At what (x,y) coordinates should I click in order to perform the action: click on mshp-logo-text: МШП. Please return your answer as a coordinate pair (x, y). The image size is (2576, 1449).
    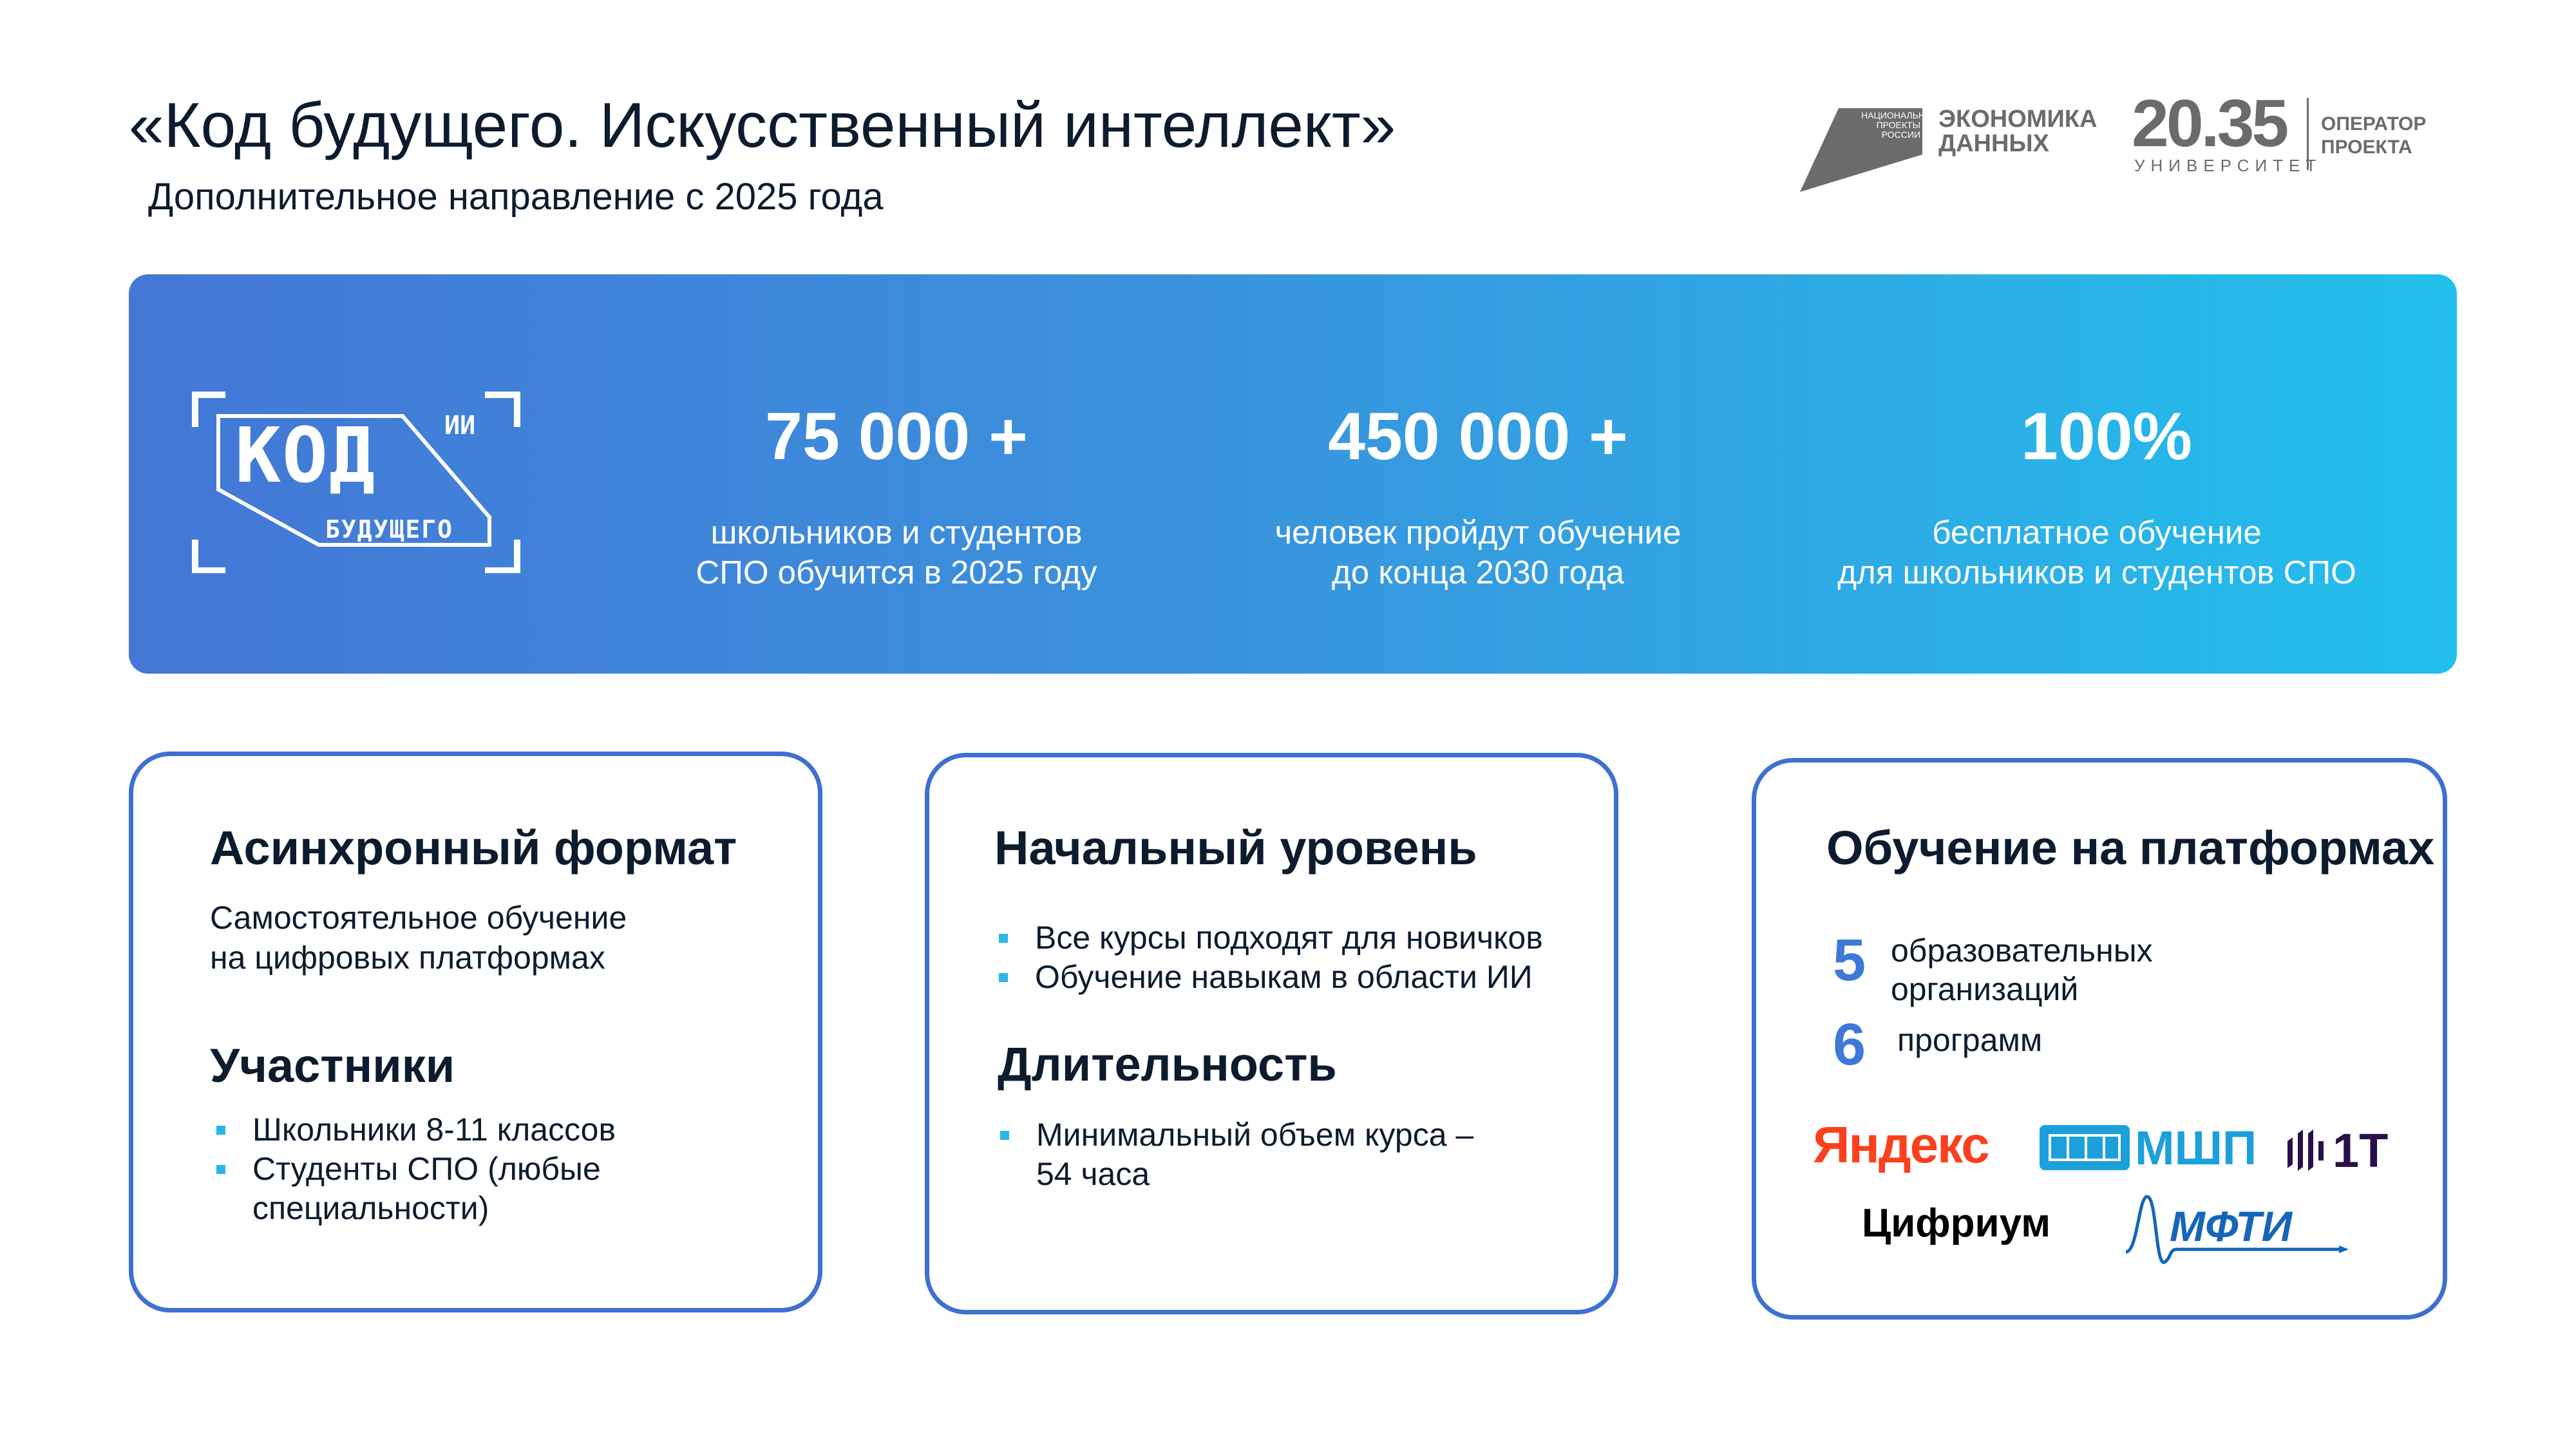
    Looking at the image, I should click on (2196, 1148).